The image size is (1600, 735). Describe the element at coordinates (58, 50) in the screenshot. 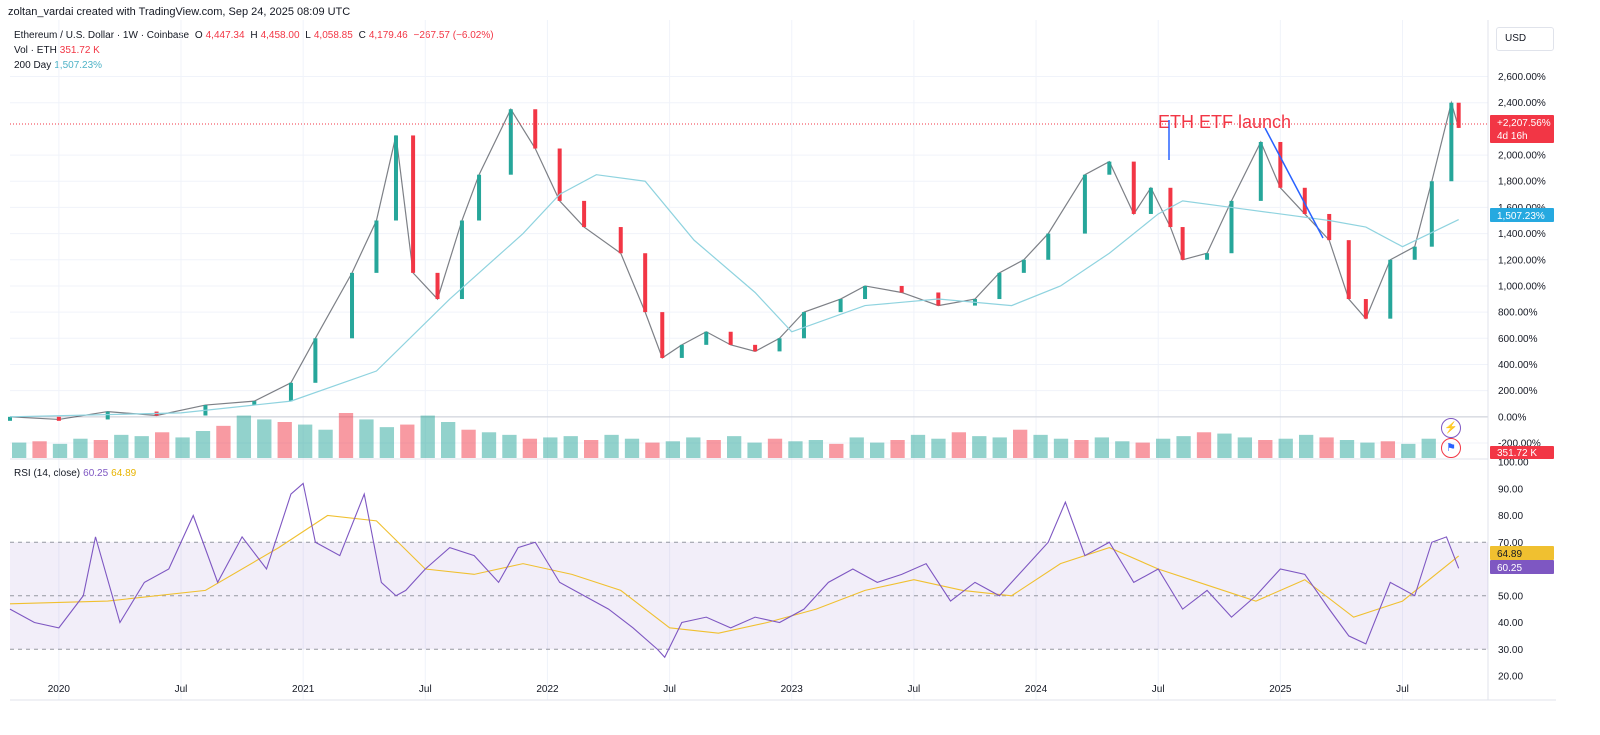

I see `volume-legend: Vol · ETH 351.72 K` at that location.